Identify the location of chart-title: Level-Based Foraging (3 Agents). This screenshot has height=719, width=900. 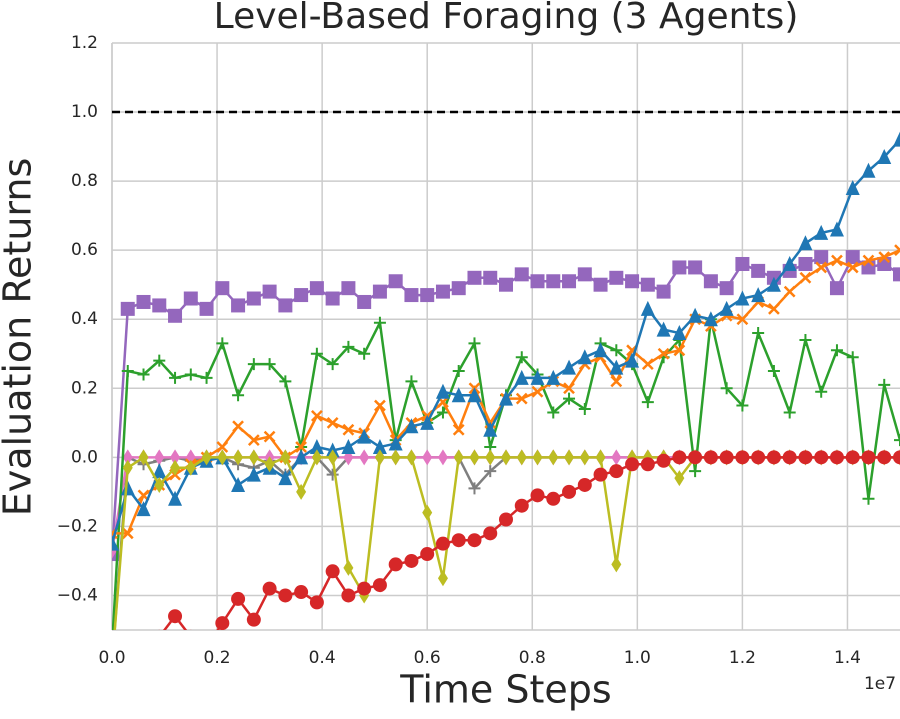
(506, 18).